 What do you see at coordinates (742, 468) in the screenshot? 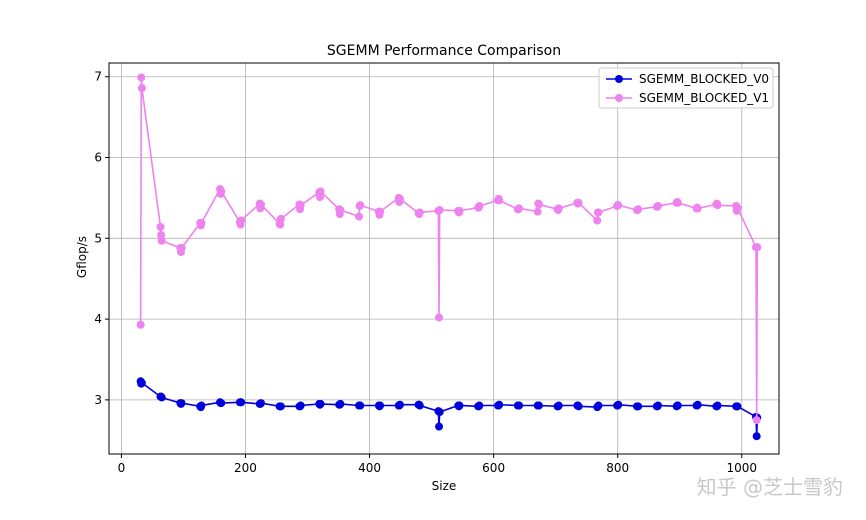
I see `x-tick-label: 1000` at bounding box center [742, 468].